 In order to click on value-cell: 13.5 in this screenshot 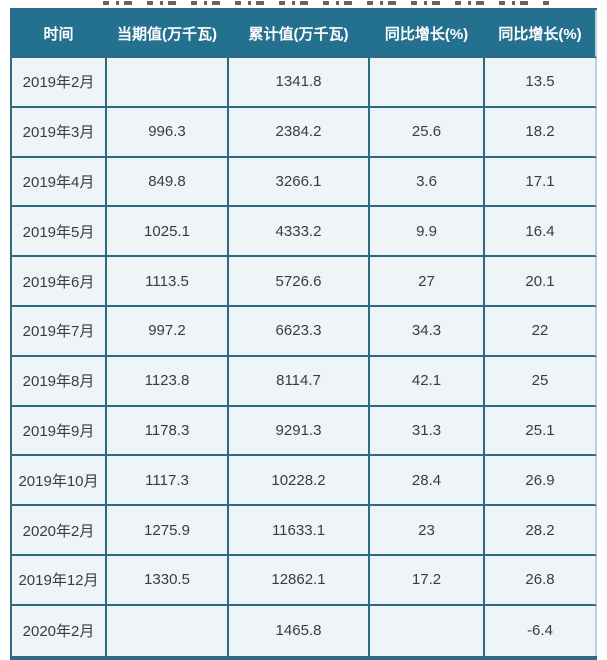, I will do `click(541, 83)`.